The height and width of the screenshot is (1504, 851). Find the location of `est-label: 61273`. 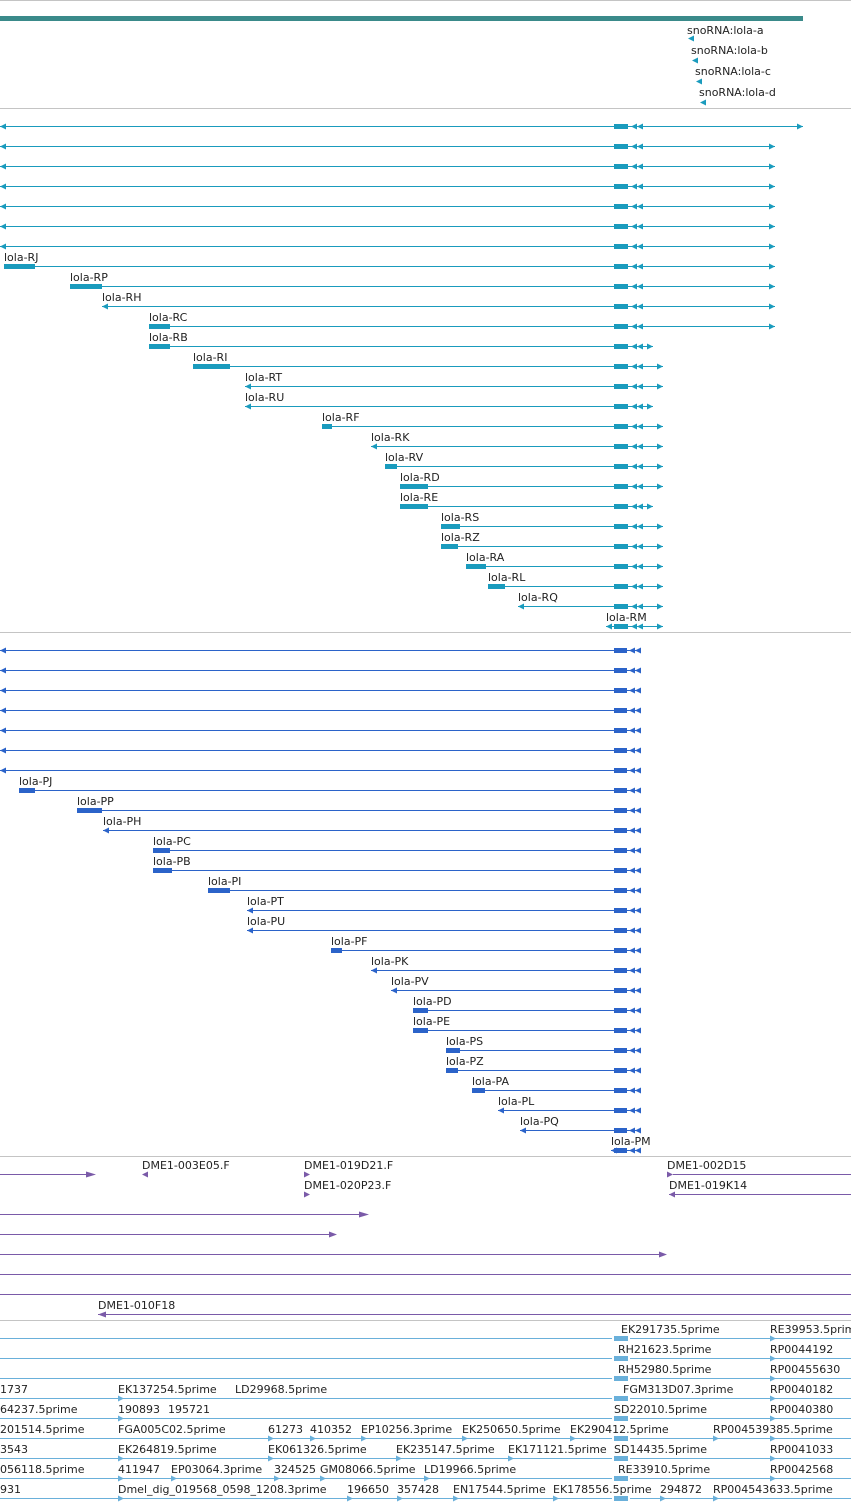

est-label: 61273 is located at coordinates (285, 1429).